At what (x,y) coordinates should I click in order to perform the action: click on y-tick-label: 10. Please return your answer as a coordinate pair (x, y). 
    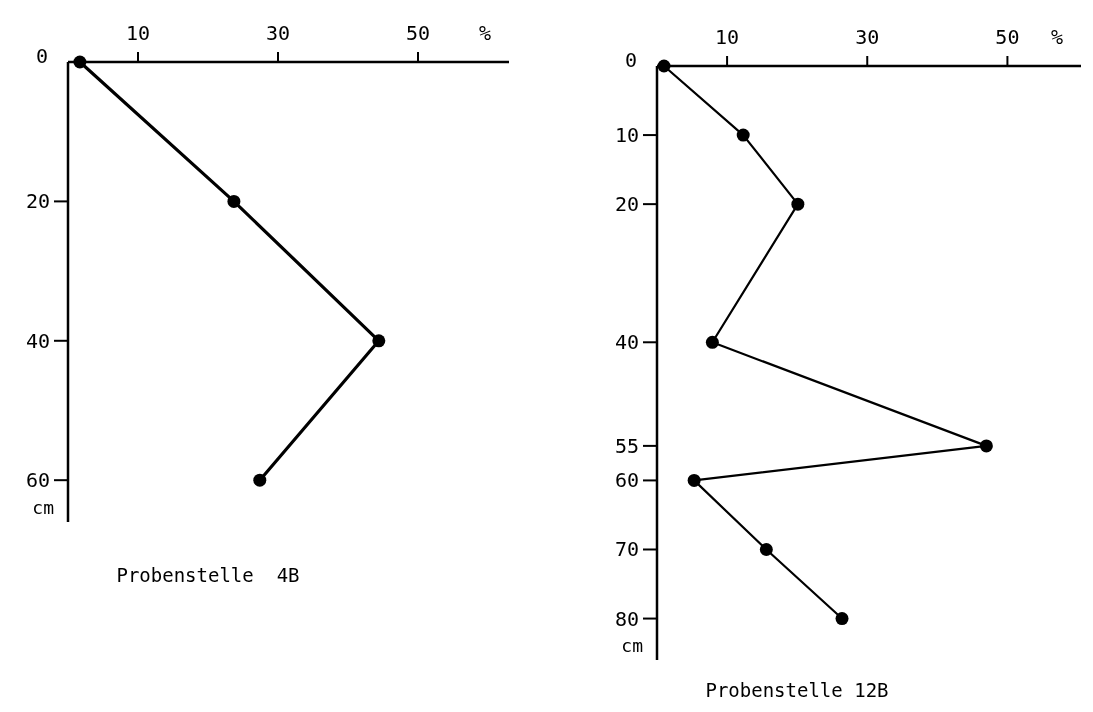
    Looking at the image, I should click on (626, 135).